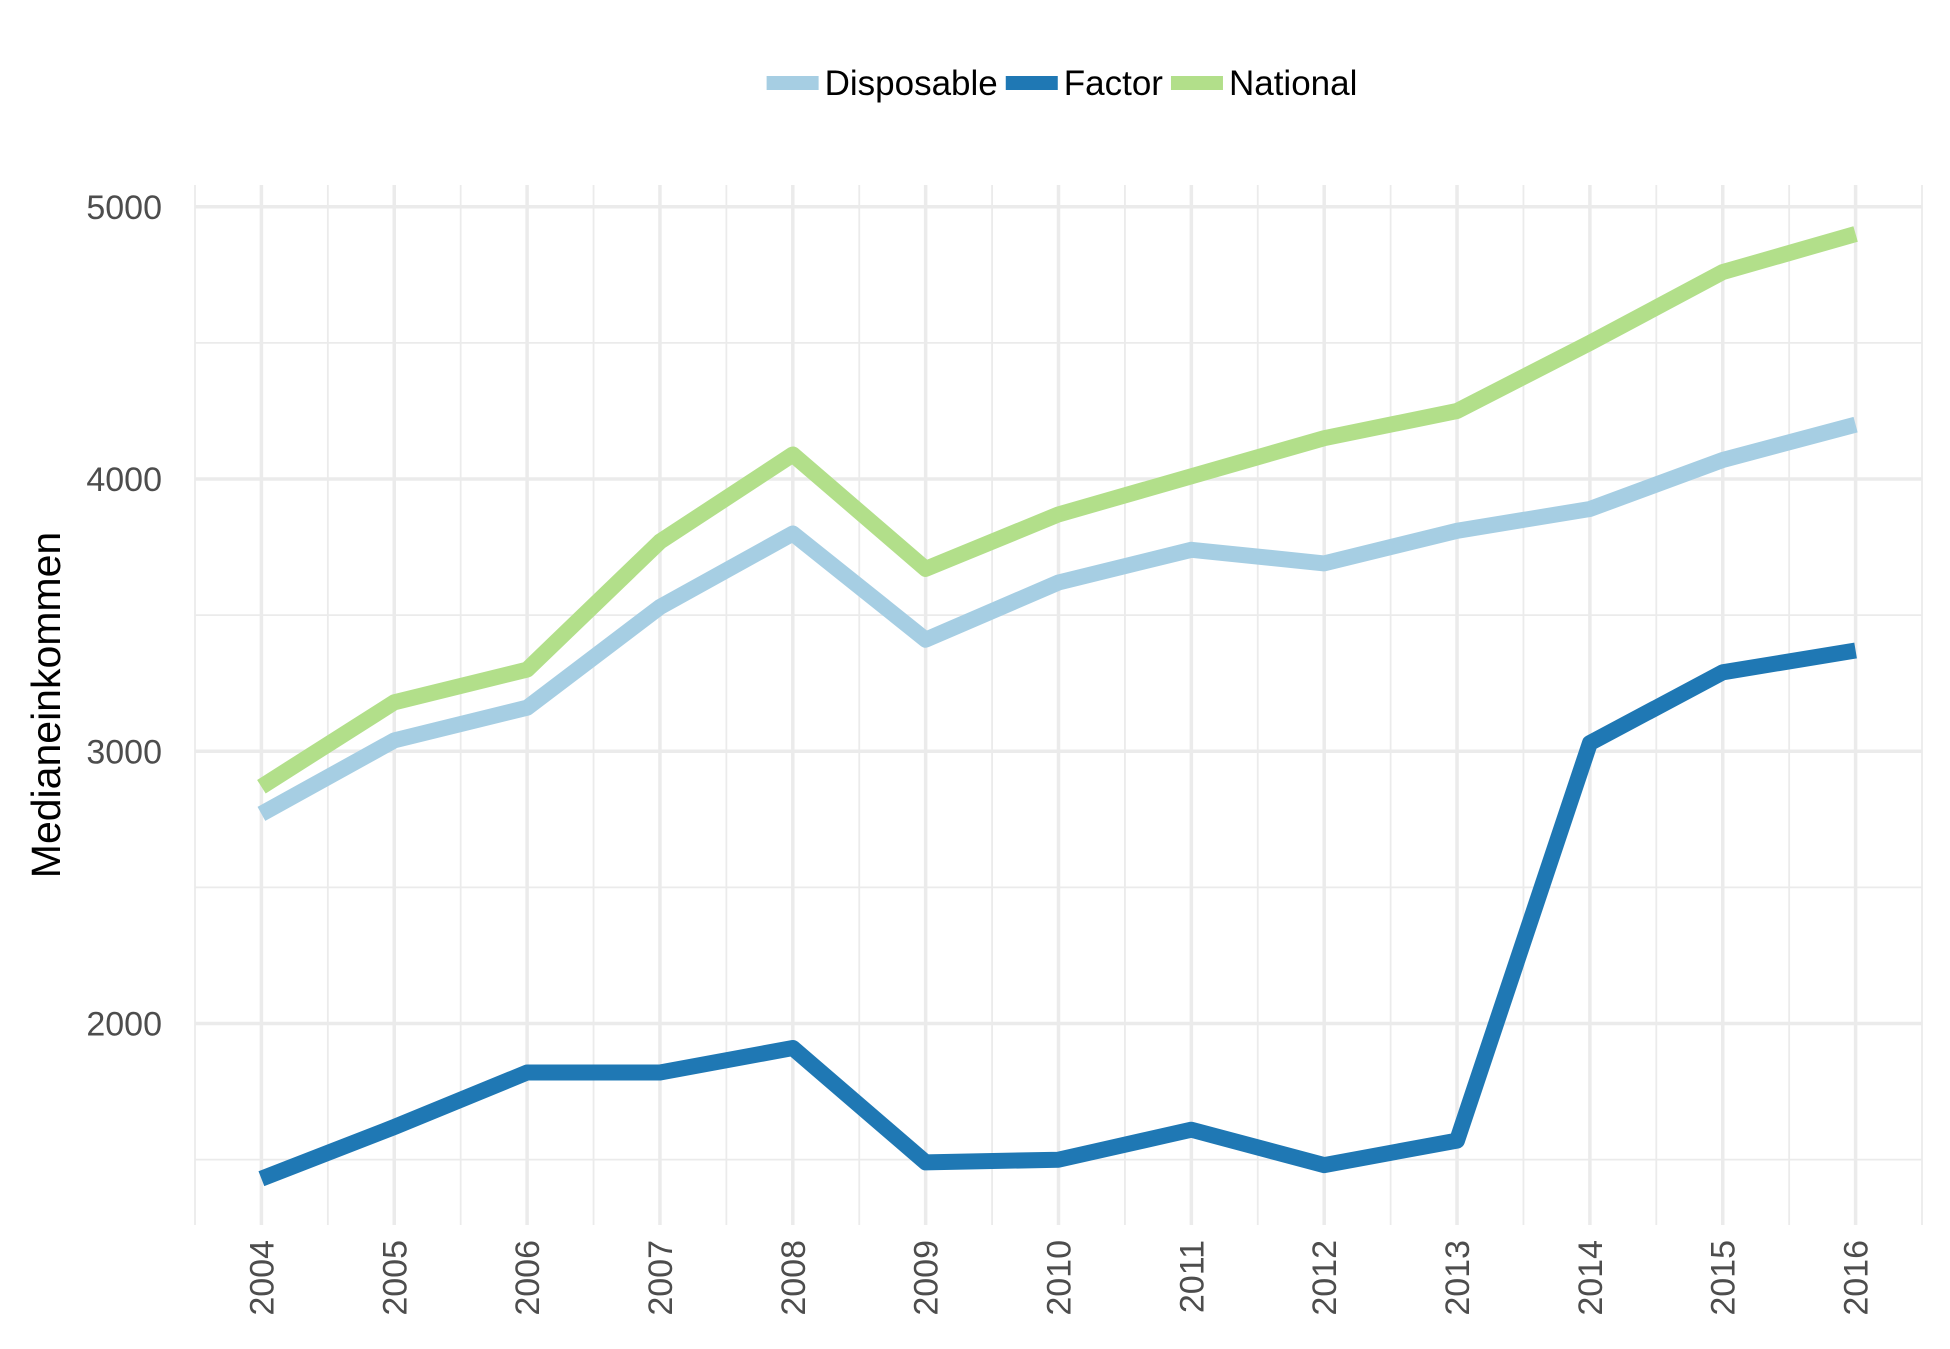  What do you see at coordinates (1857, 1278) in the screenshot?
I see `x-tick-label: 2016` at bounding box center [1857, 1278].